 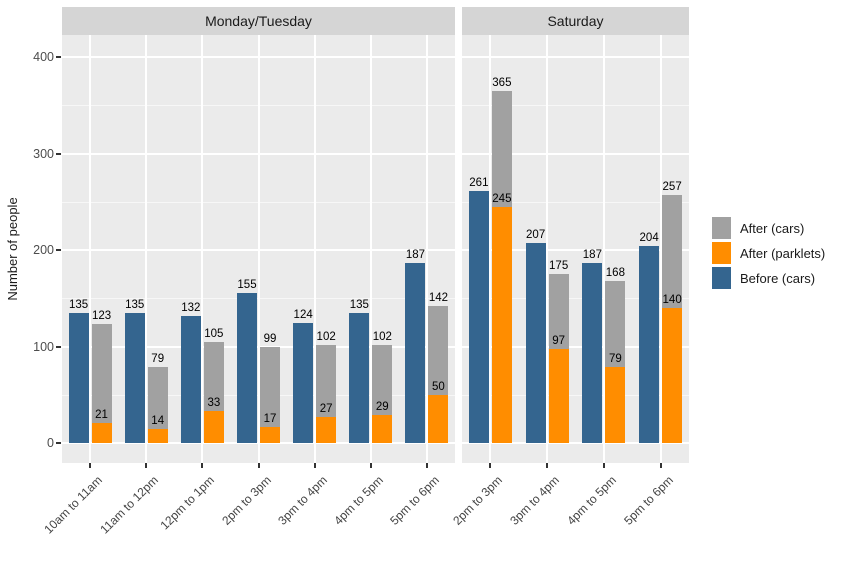 What do you see at coordinates (438, 386) in the screenshot?
I see `bar-value-label: 50` at bounding box center [438, 386].